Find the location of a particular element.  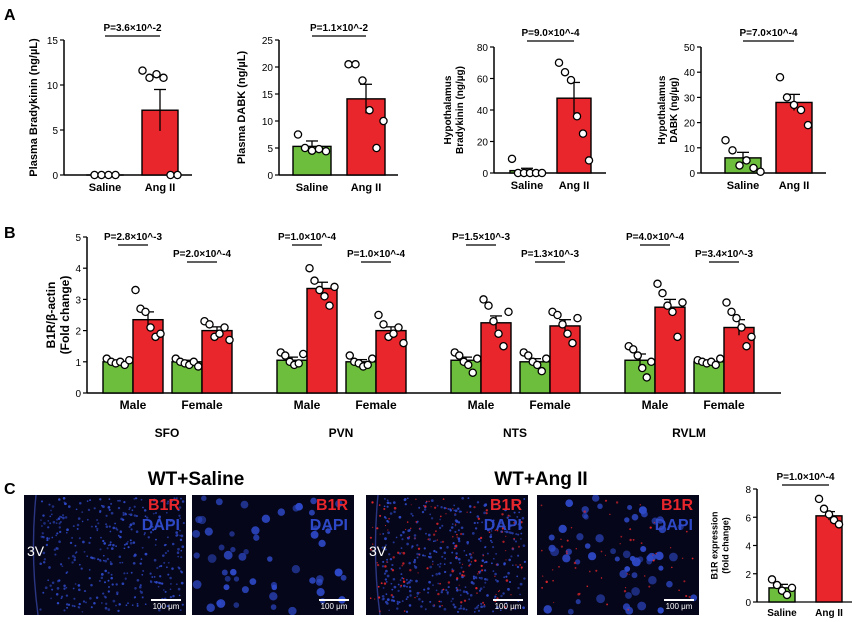

x-tick-label-sex: Female is located at coordinates (376, 405).